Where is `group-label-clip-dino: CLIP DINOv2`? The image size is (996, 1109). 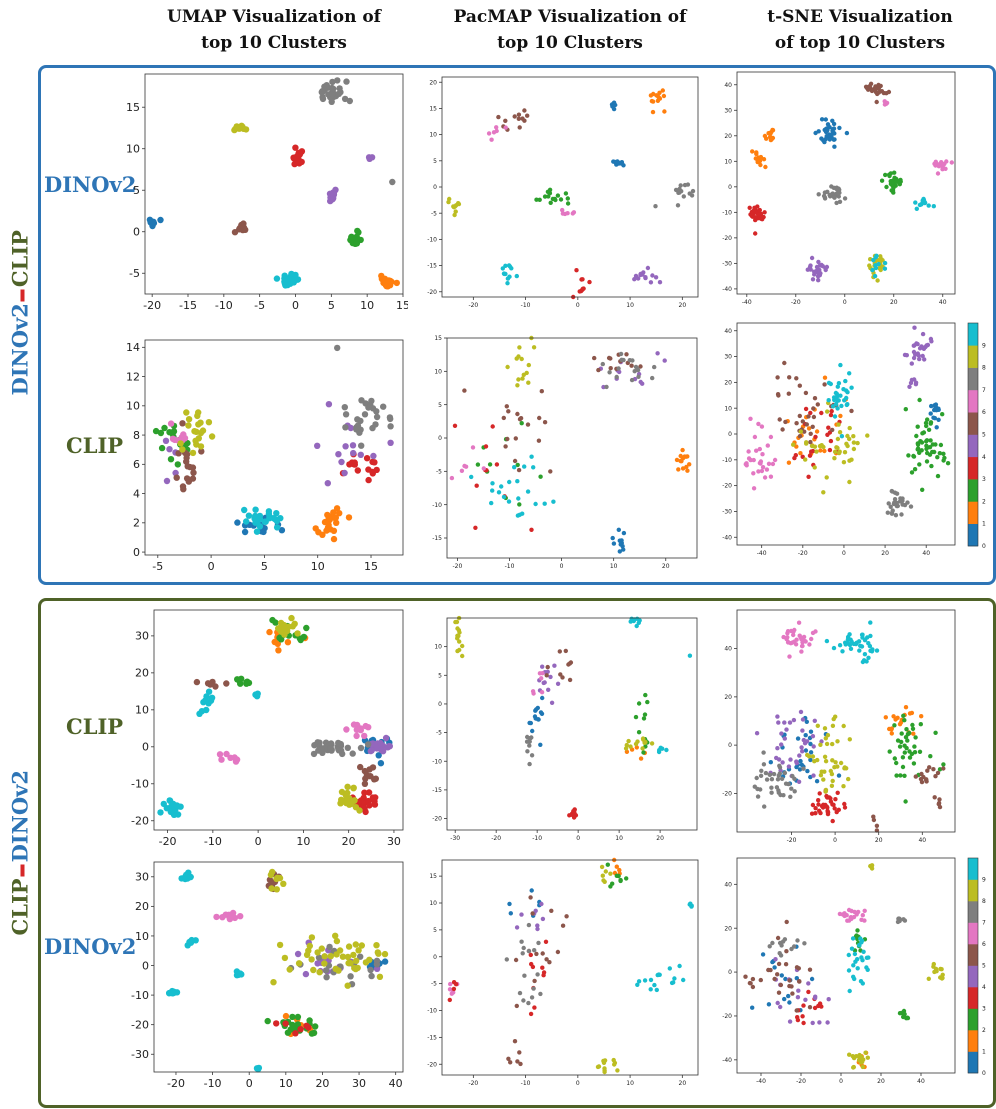 group-label-clip-dino: CLIP DINOv2 is located at coordinates (20, 852).